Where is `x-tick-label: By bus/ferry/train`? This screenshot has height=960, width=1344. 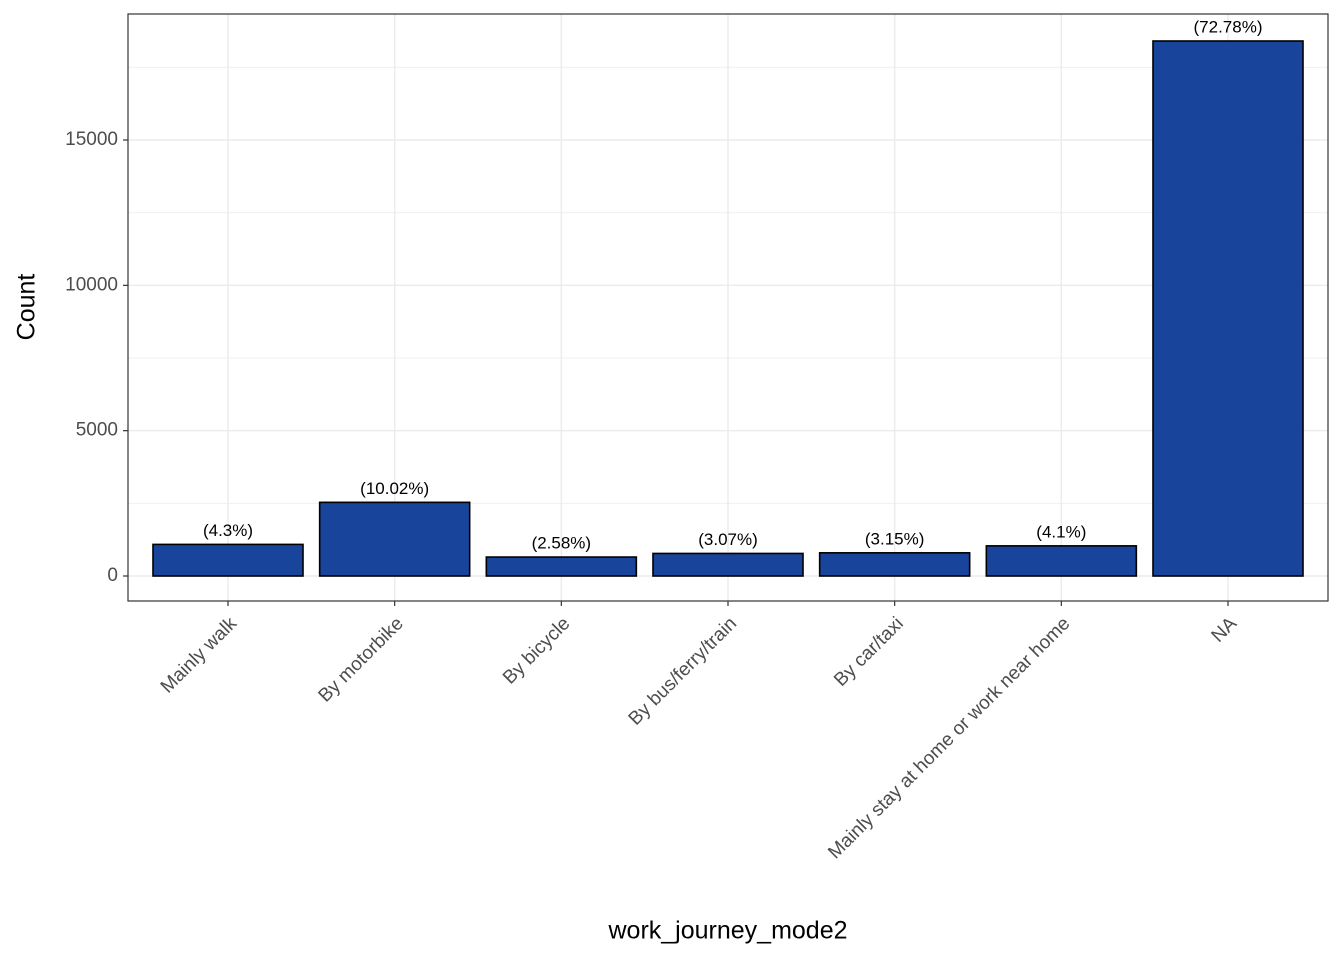
x-tick-label: By bus/ferry/train is located at coordinates (683, 671).